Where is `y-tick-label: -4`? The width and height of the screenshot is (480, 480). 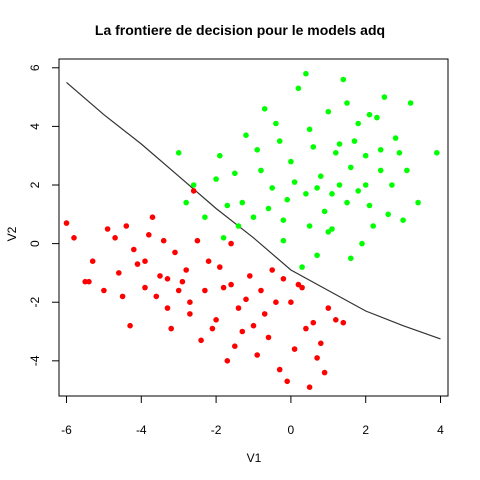 y-tick-label: -4 is located at coordinates (35, 360).